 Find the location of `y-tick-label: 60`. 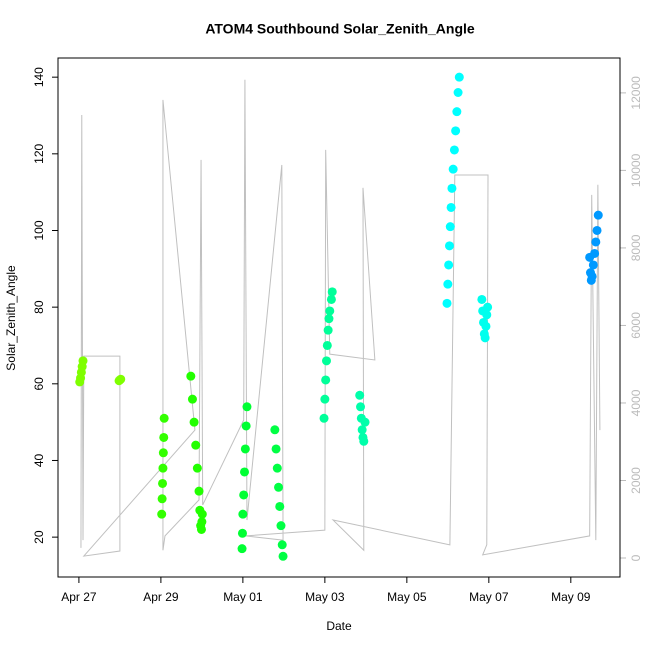

y-tick-label: 60 is located at coordinates (39, 384).